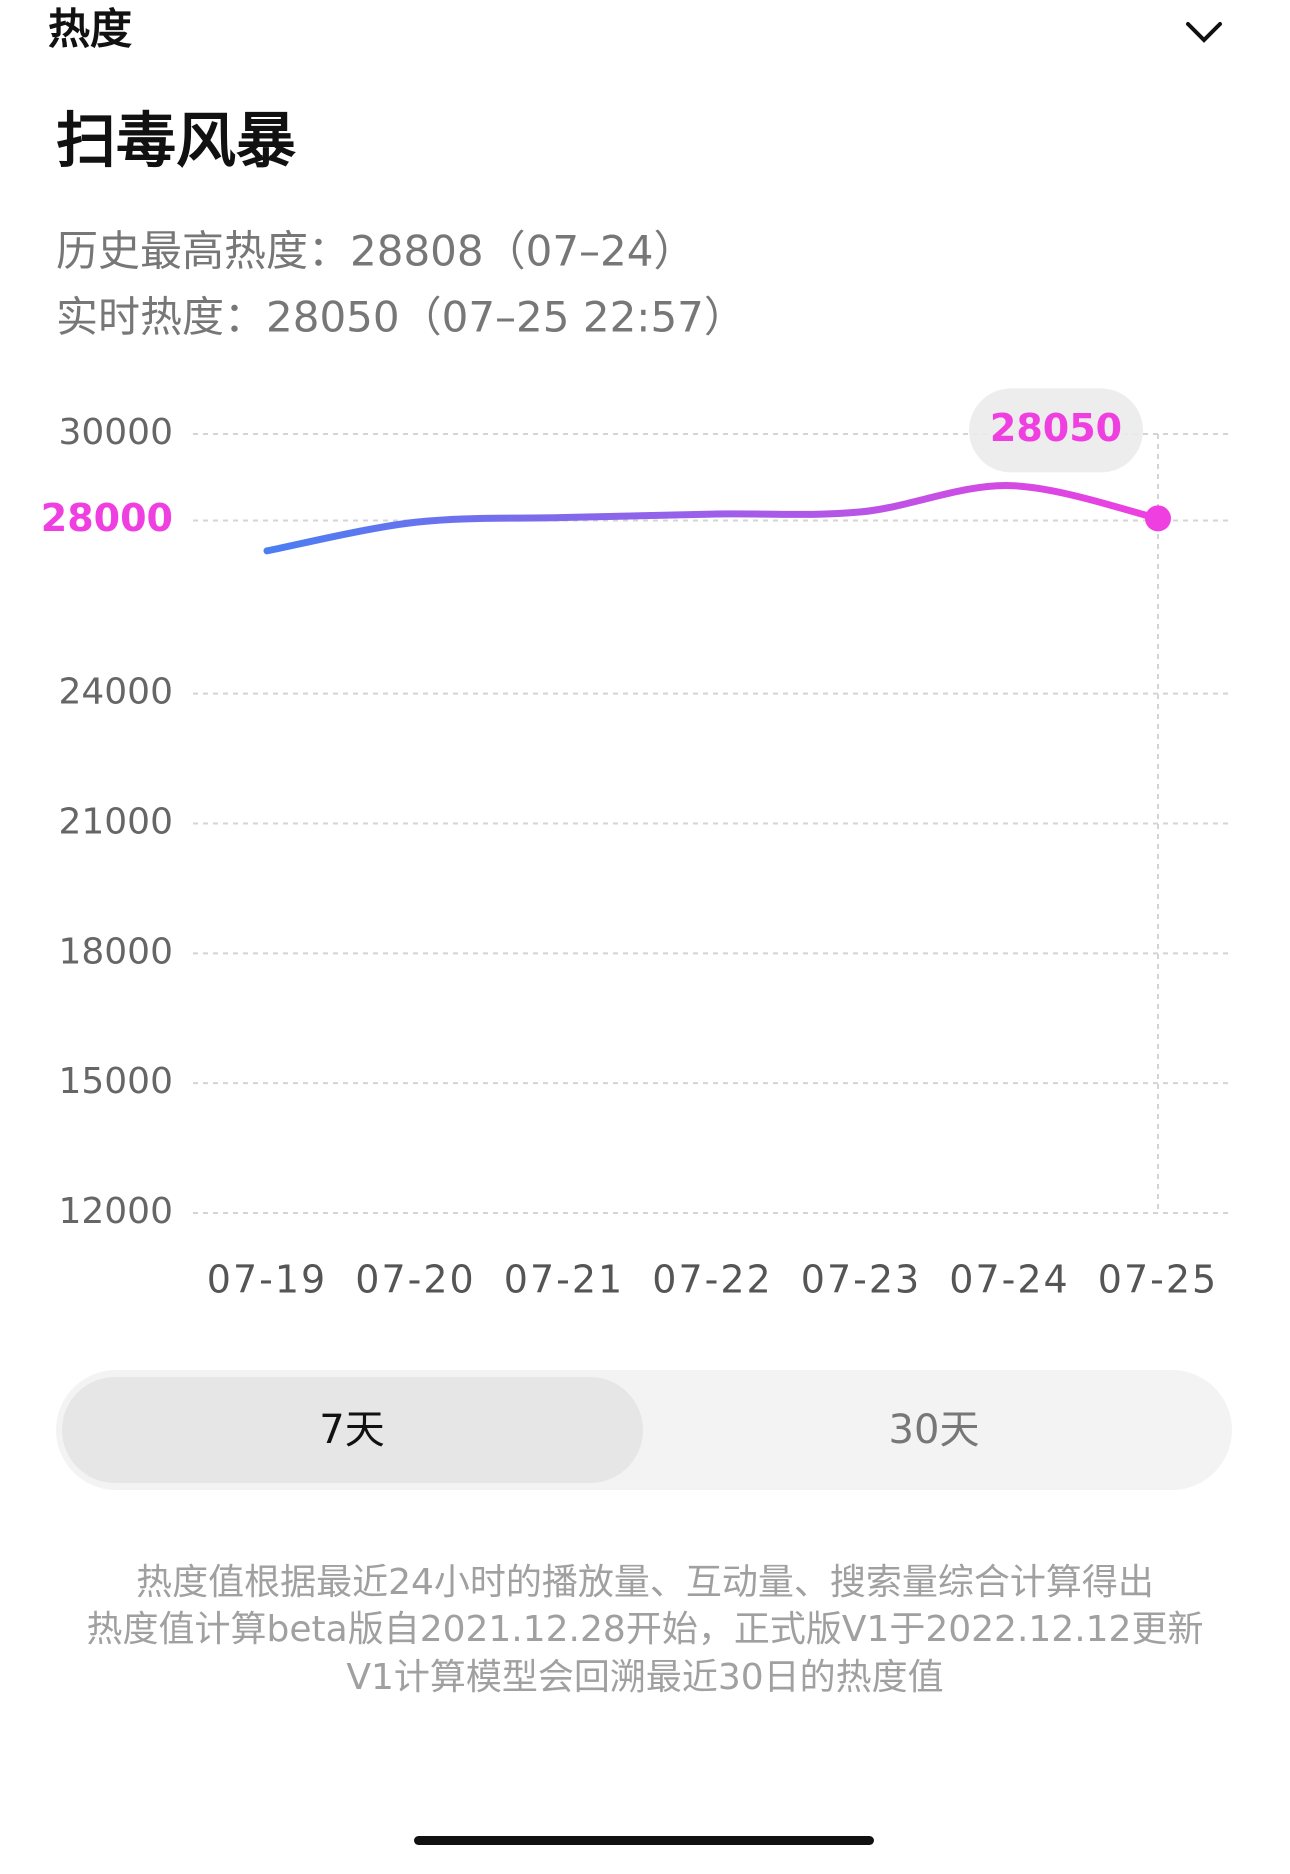  Describe the element at coordinates (1009, 1280) in the screenshot. I see `x-tick-label: 07-24` at that location.